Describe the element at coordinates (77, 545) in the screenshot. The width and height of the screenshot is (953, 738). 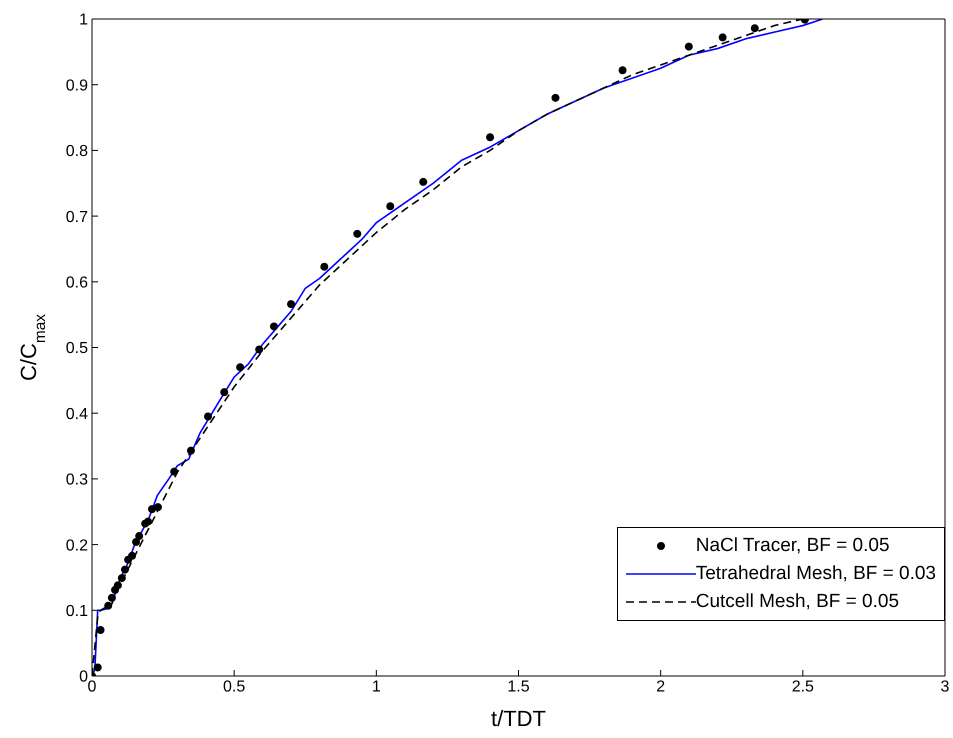
I see `y-tick-label: 0.2` at that location.